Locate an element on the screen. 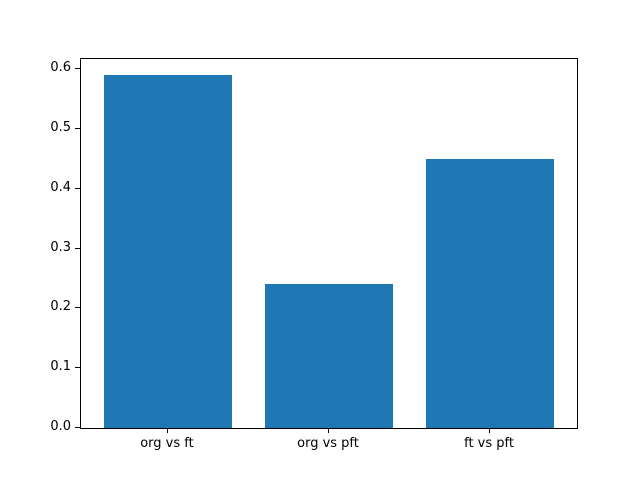 The image size is (640, 480). y-tick-label: 0.5 is located at coordinates (60, 127).